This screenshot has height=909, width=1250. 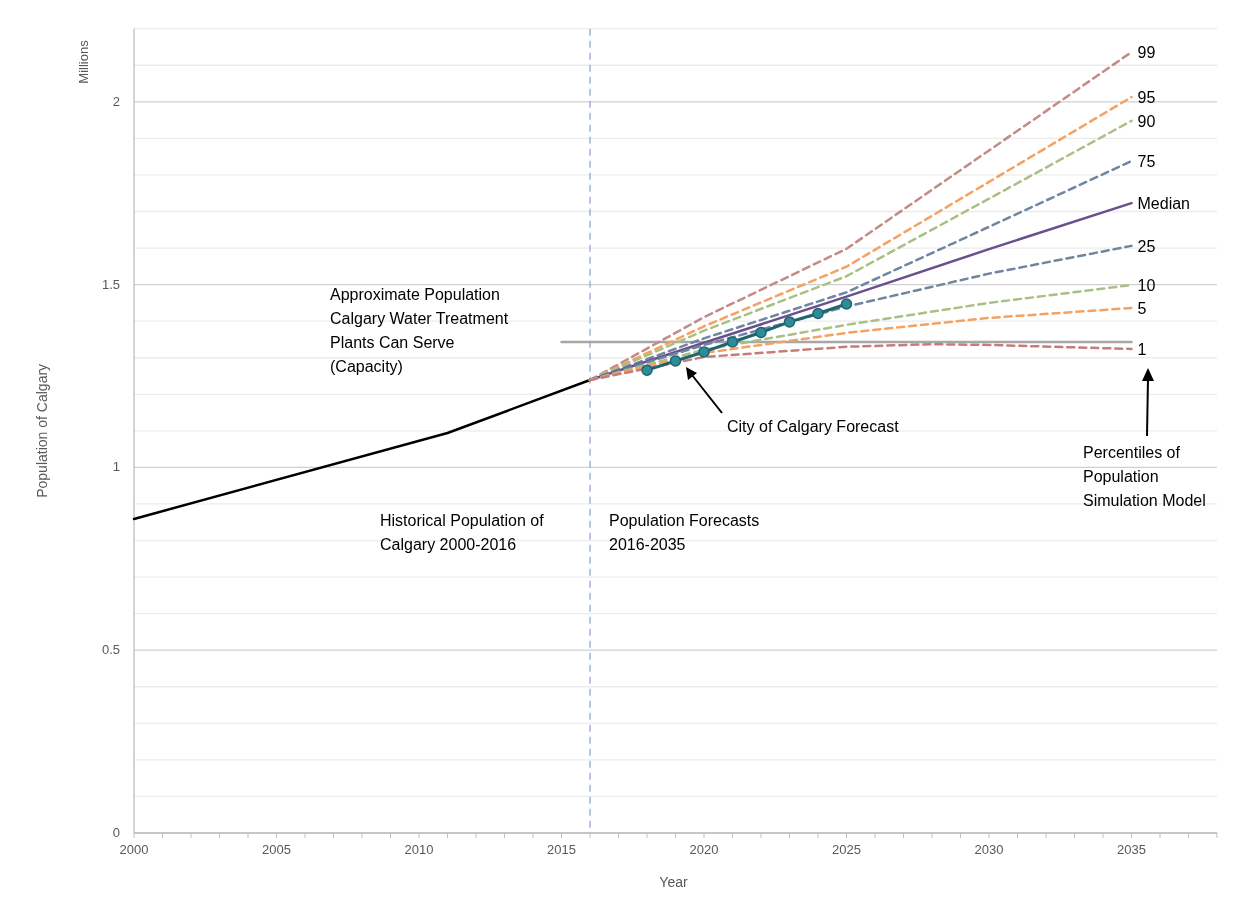 What do you see at coordinates (1163, 204) in the screenshot?
I see `series-label: Median` at bounding box center [1163, 204].